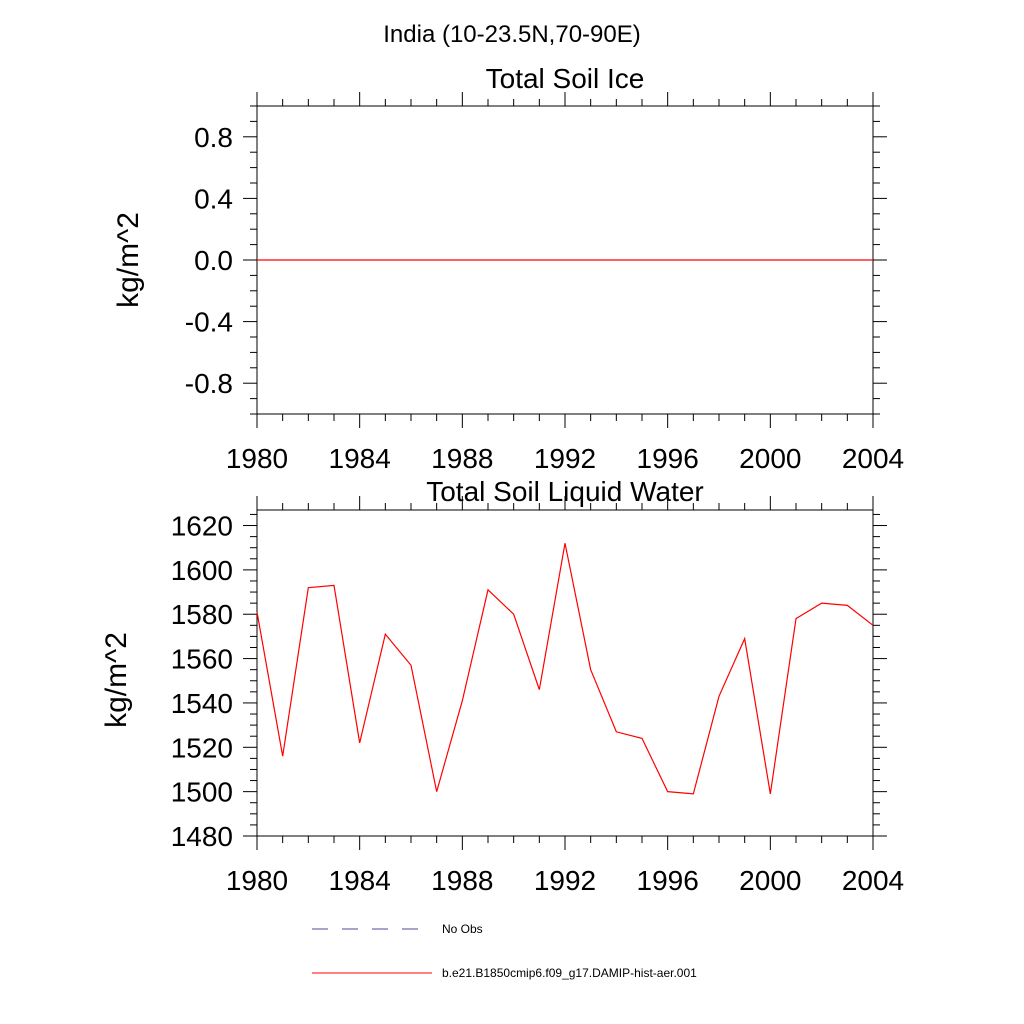 The height and width of the screenshot is (1024, 1024). I want to click on y-tick-label: 1620, so click(202, 526).